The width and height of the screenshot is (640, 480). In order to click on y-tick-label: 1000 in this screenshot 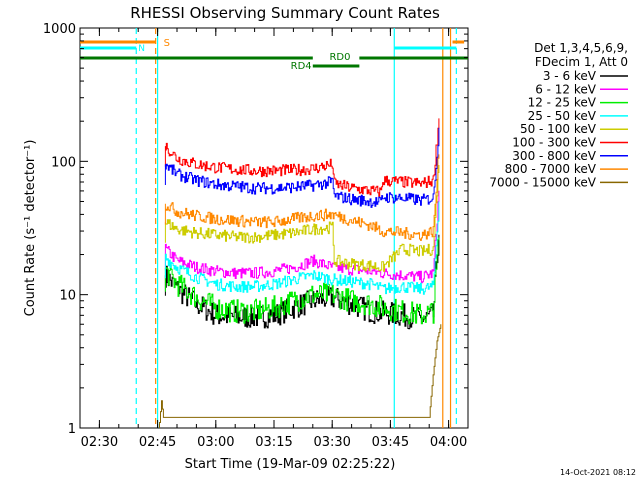, I will do `click(59, 29)`.